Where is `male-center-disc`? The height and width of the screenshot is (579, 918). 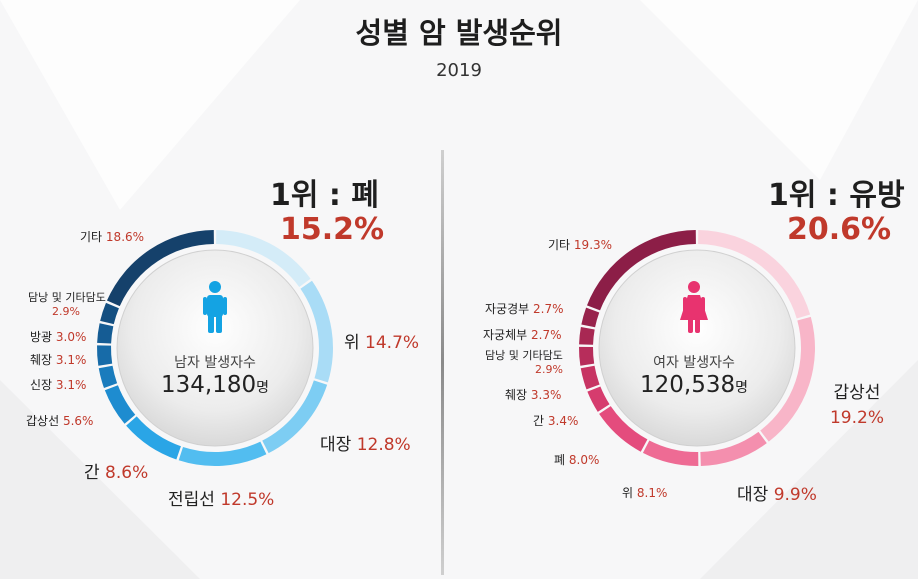
male-center-disc is located at coordinates (215, 348).